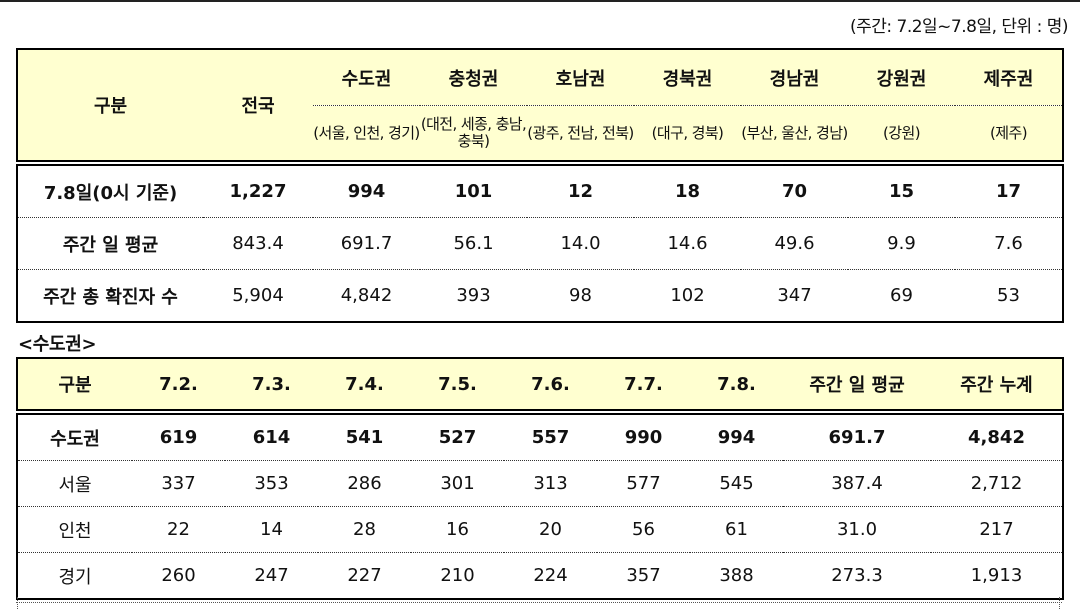  Describe the element at coordinates (687, 190) in the screenshot. I see `cell: 18` at that location.